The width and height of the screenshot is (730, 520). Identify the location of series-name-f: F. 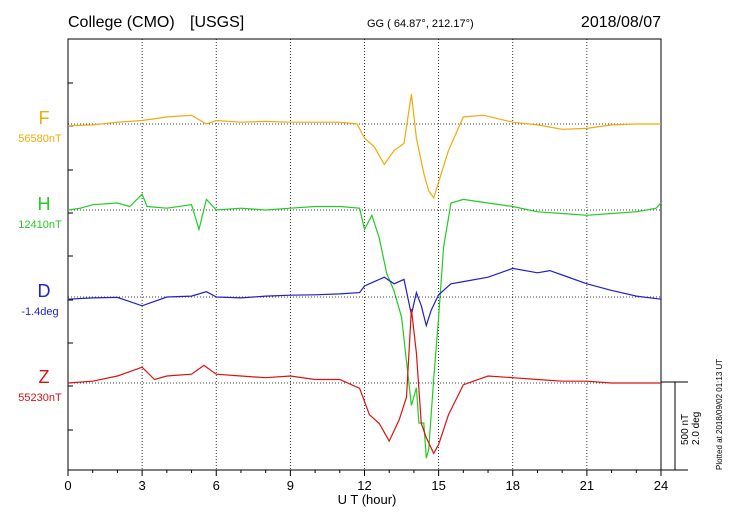
(44, 118).